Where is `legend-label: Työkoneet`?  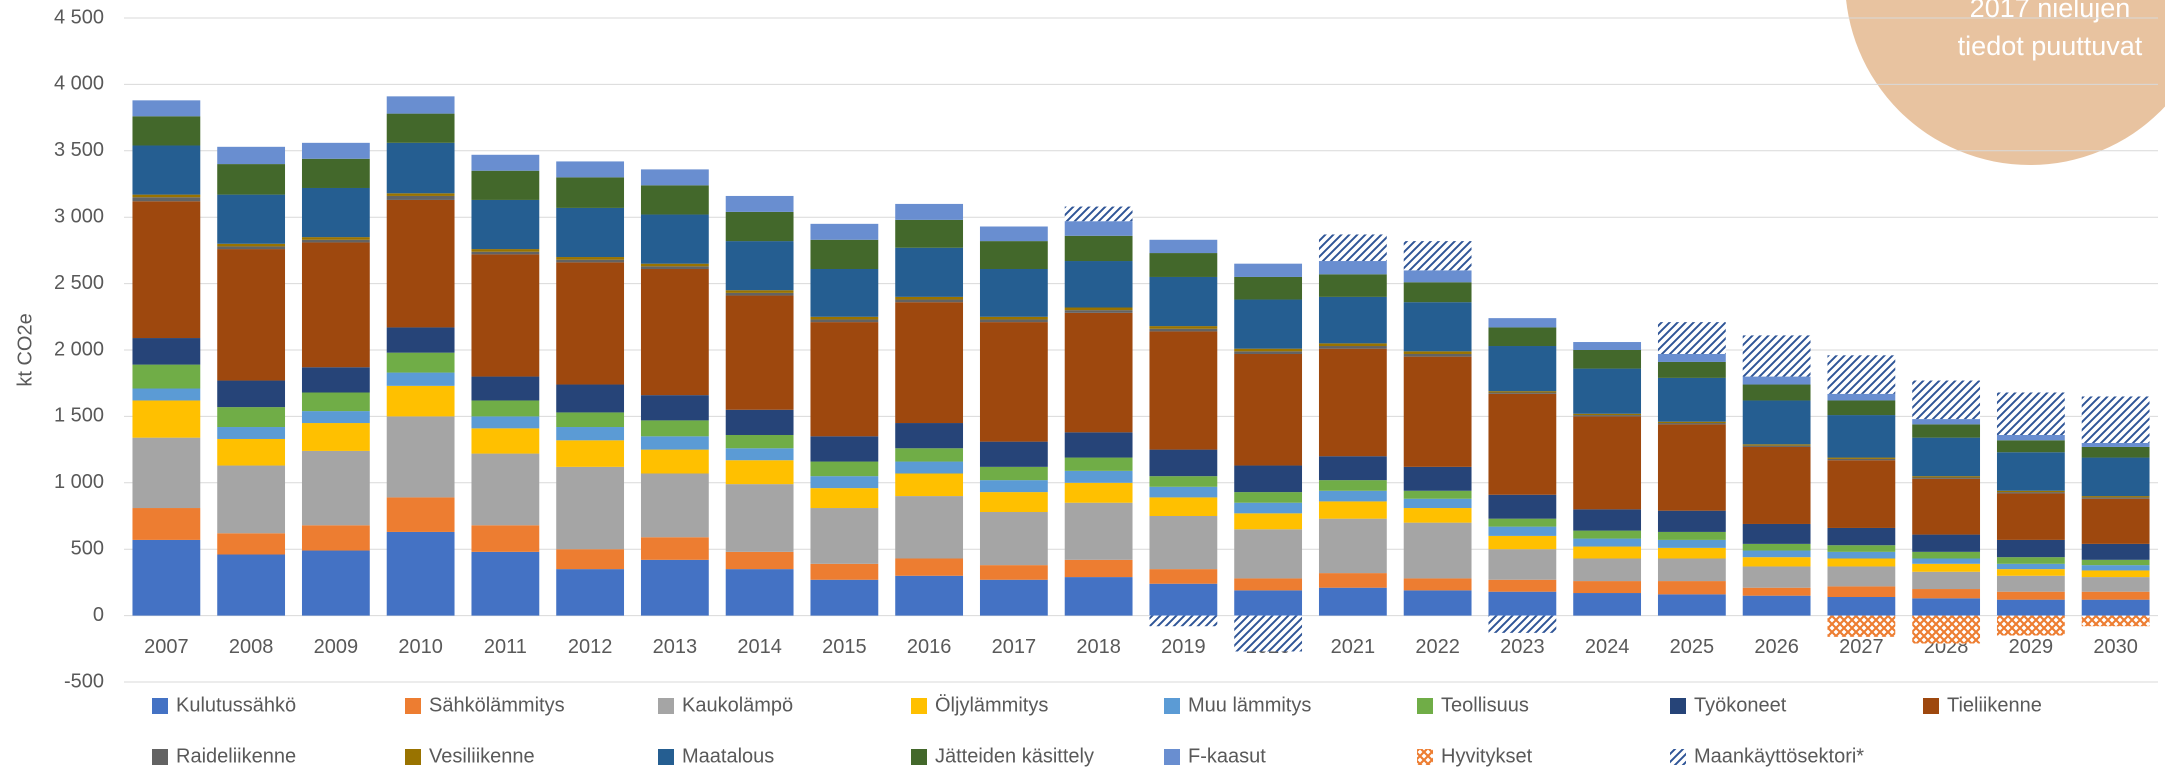 legend-label: Työkoneet is located at coordinates (1740, 705).